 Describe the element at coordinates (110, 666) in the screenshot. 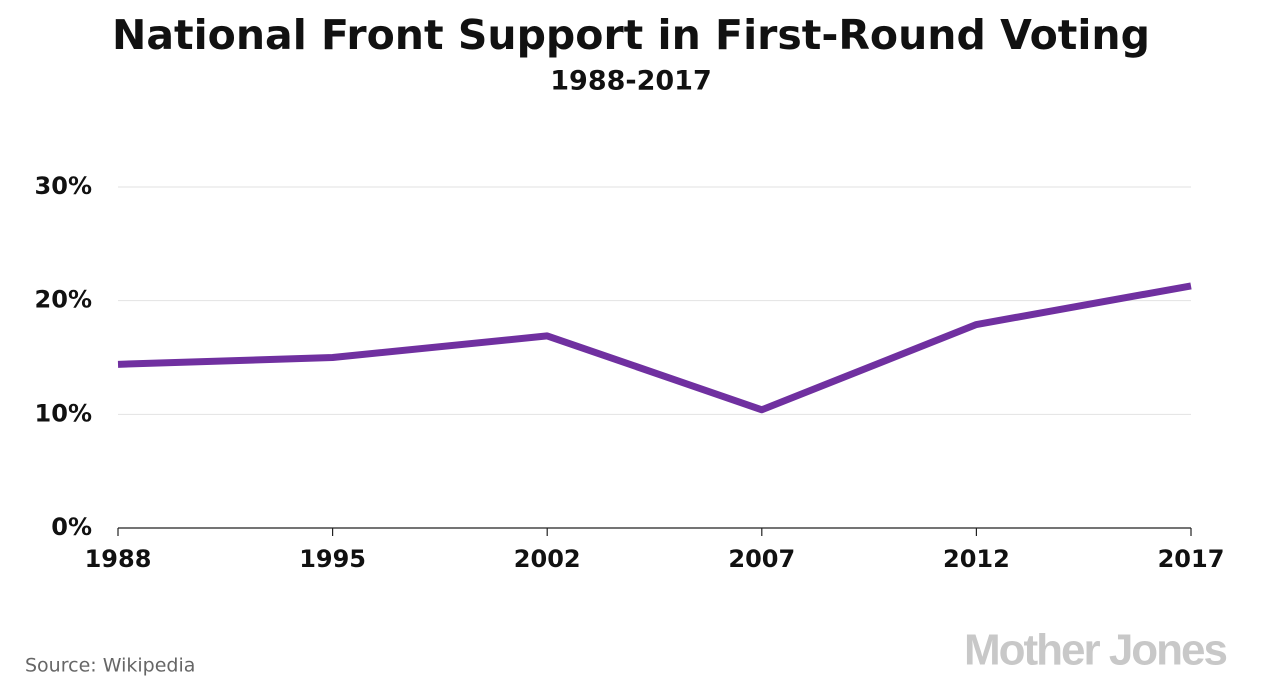

I see `source: Source: Wikipedia` at that location.